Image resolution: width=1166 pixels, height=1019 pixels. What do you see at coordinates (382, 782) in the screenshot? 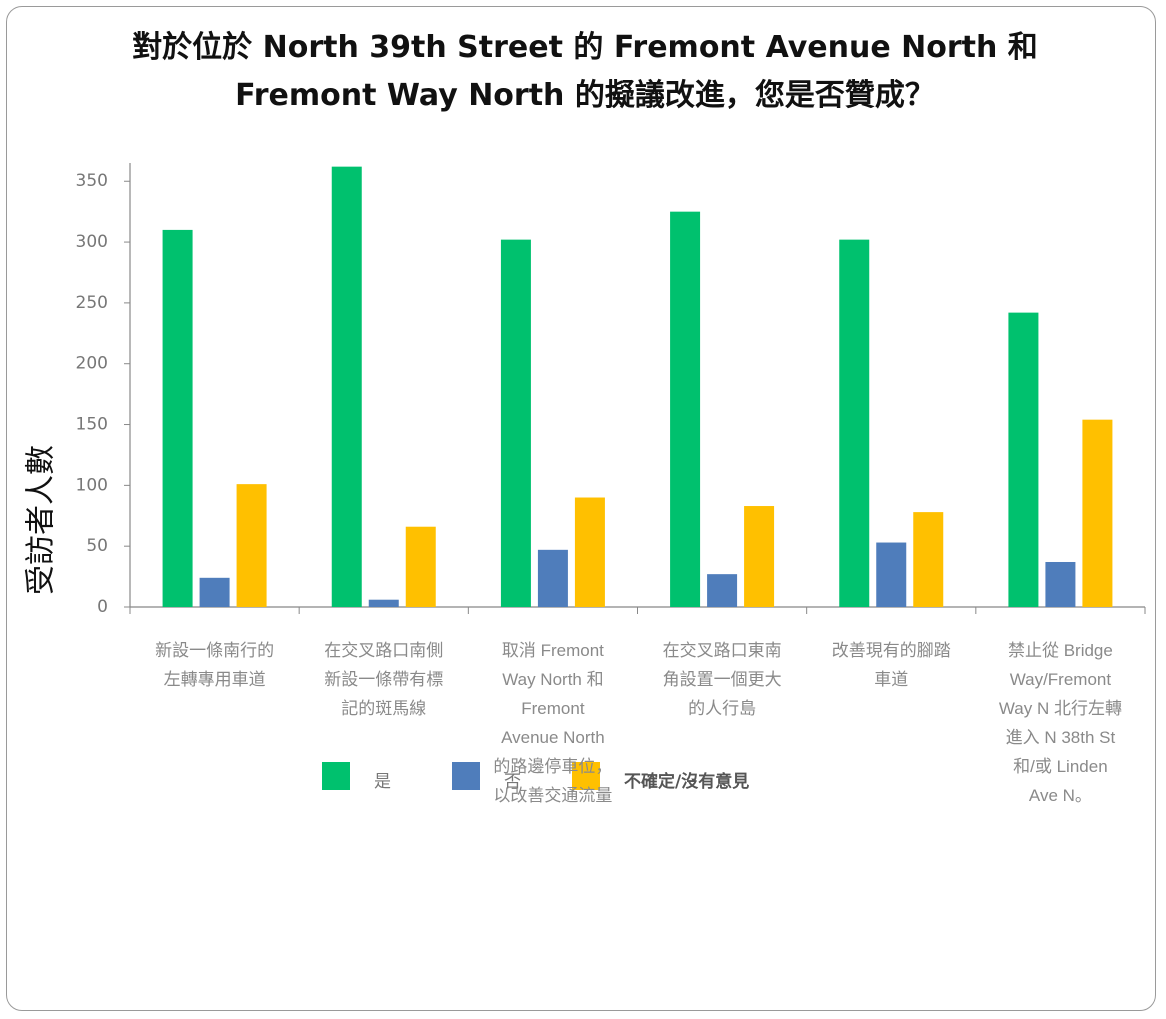
I see `legend-label: 是` at bounding box center [382, 782].